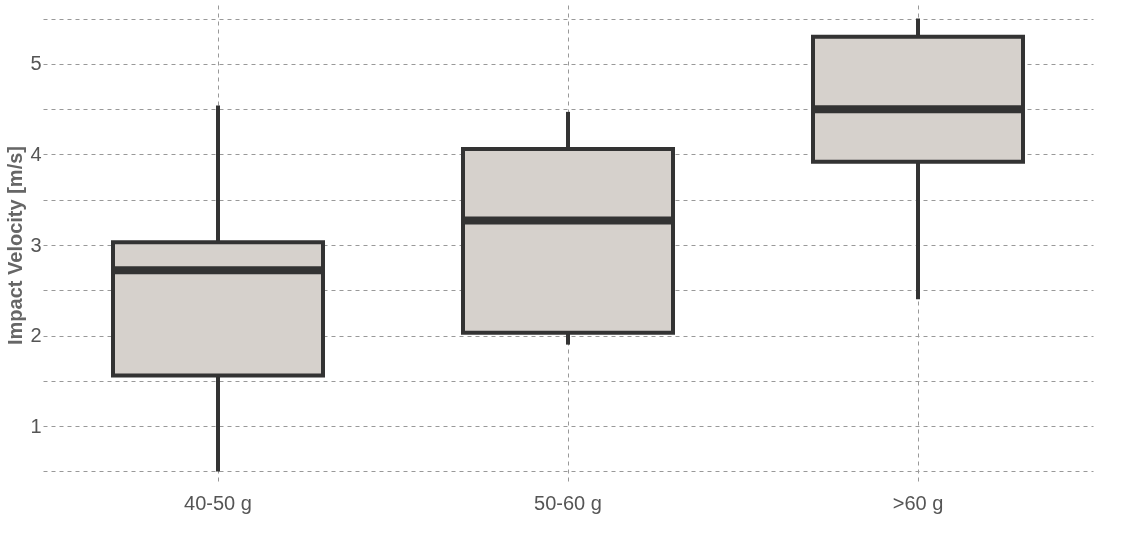 This screenshot has height=544, width=1143. What do you see at coordinates (36, 244) in the screenshot?
I see `y-tick-label: 3` at bounding box center [36, 244].